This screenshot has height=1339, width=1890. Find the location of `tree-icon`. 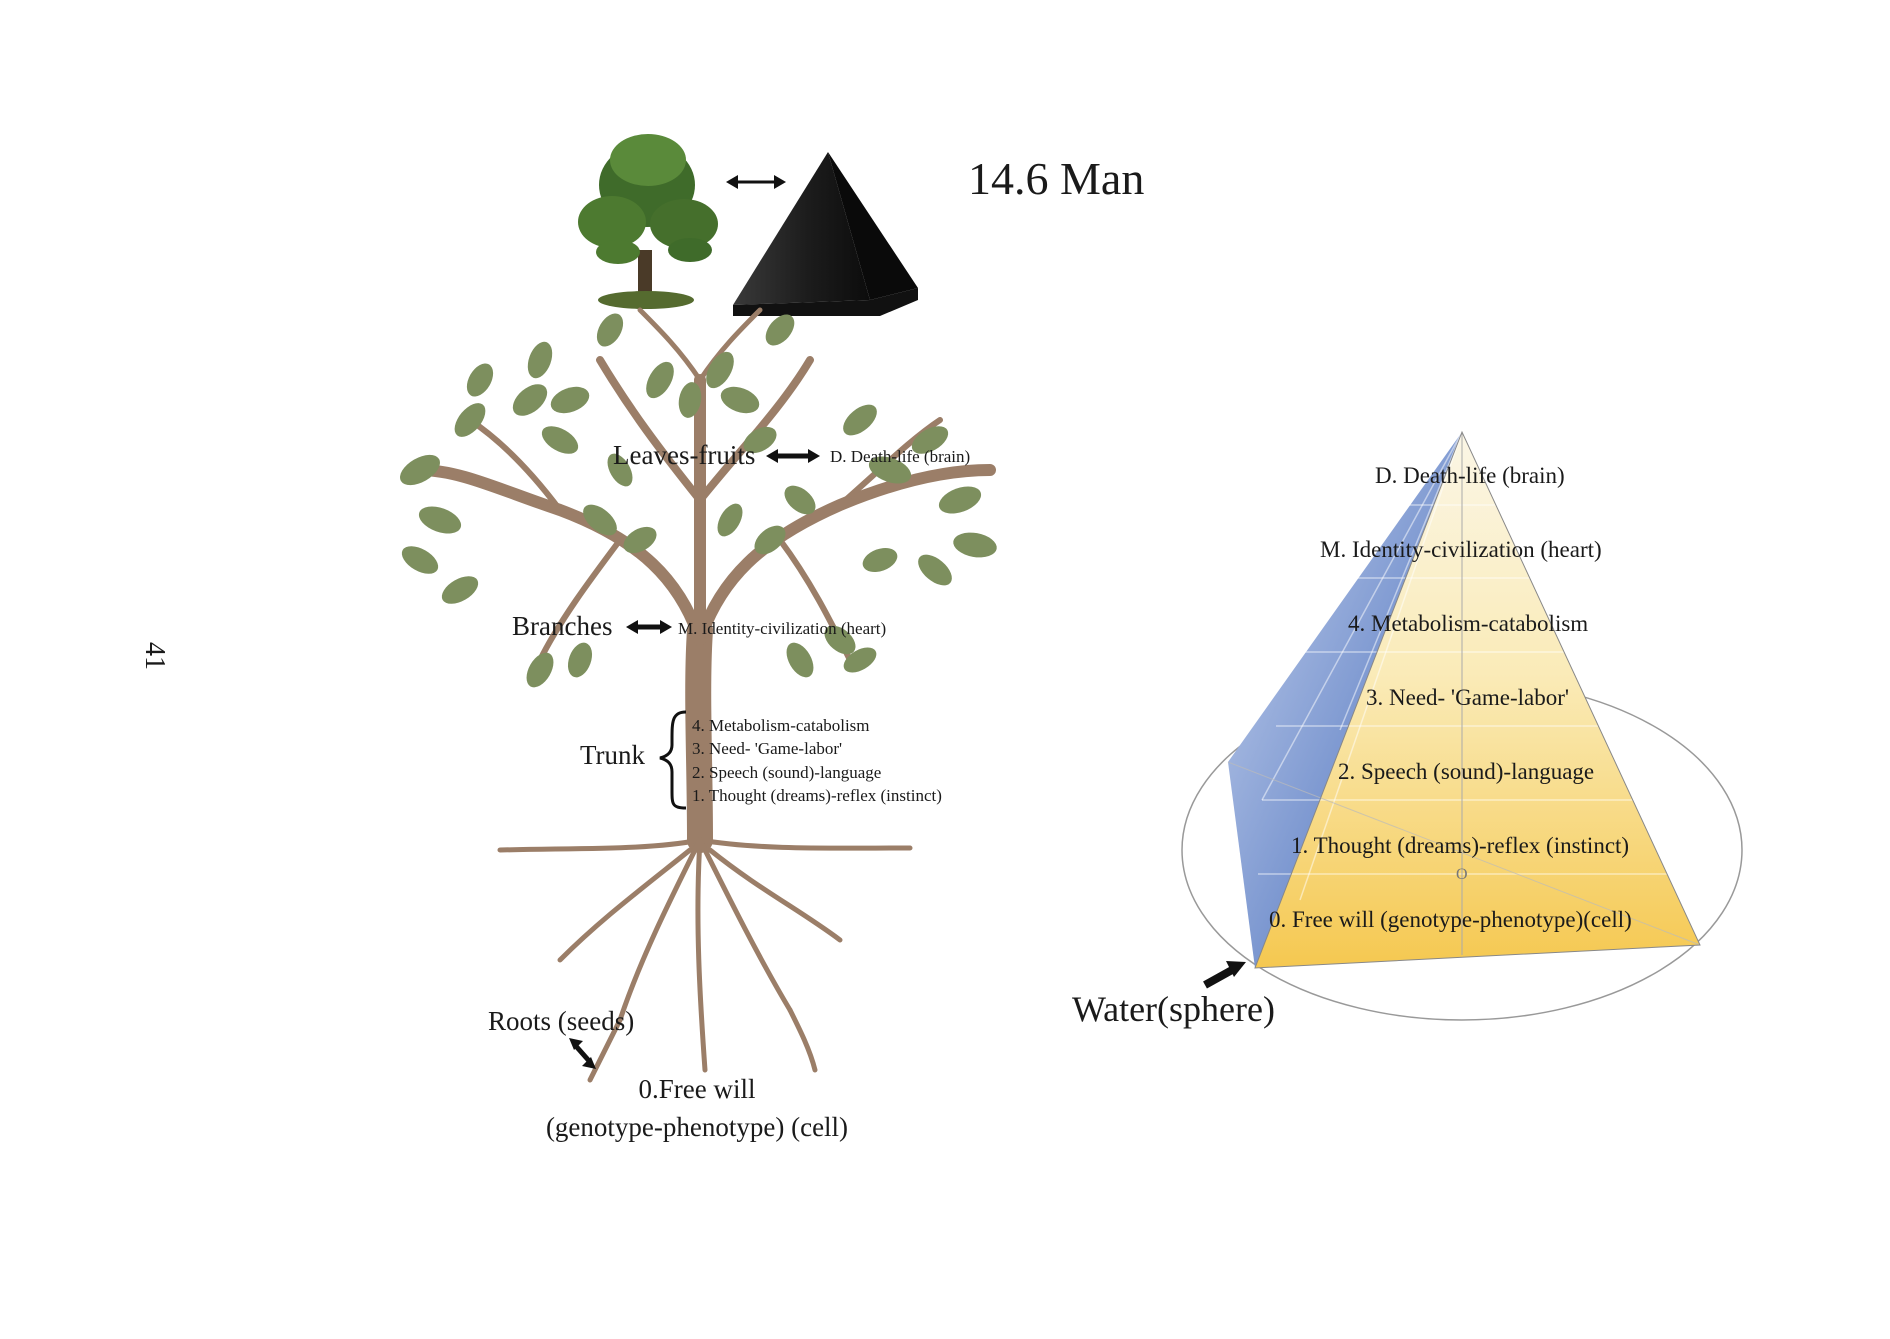

tree-icon is located at coordinates (648, 221).